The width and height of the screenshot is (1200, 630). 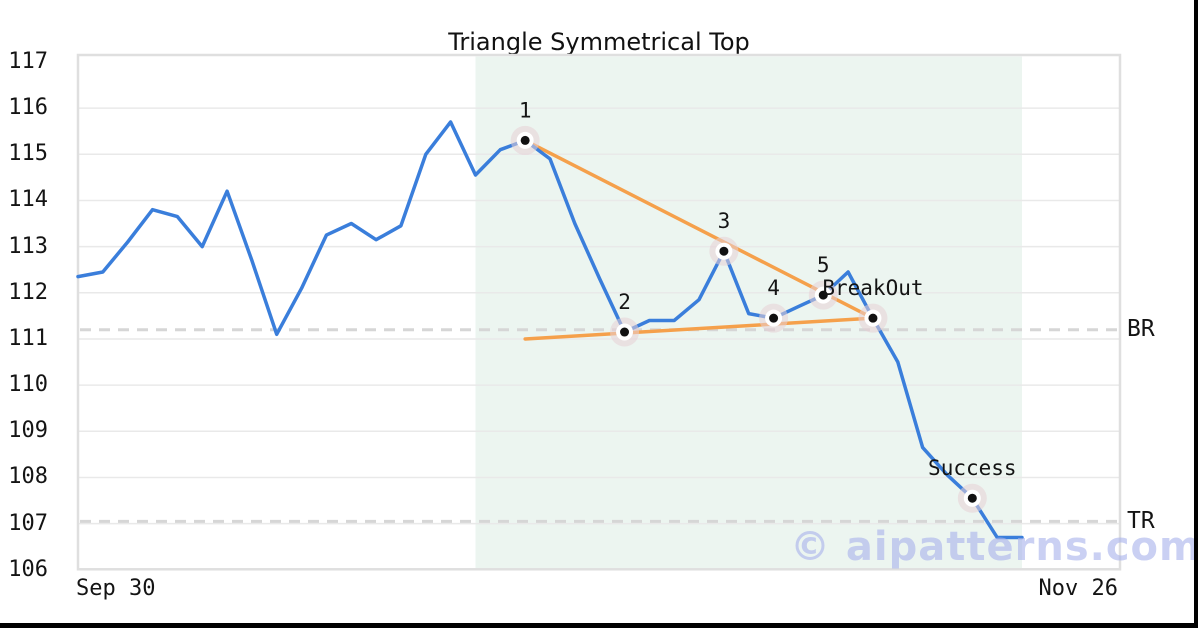 I want to click on page-right-border, so click(x=1196, y=314).